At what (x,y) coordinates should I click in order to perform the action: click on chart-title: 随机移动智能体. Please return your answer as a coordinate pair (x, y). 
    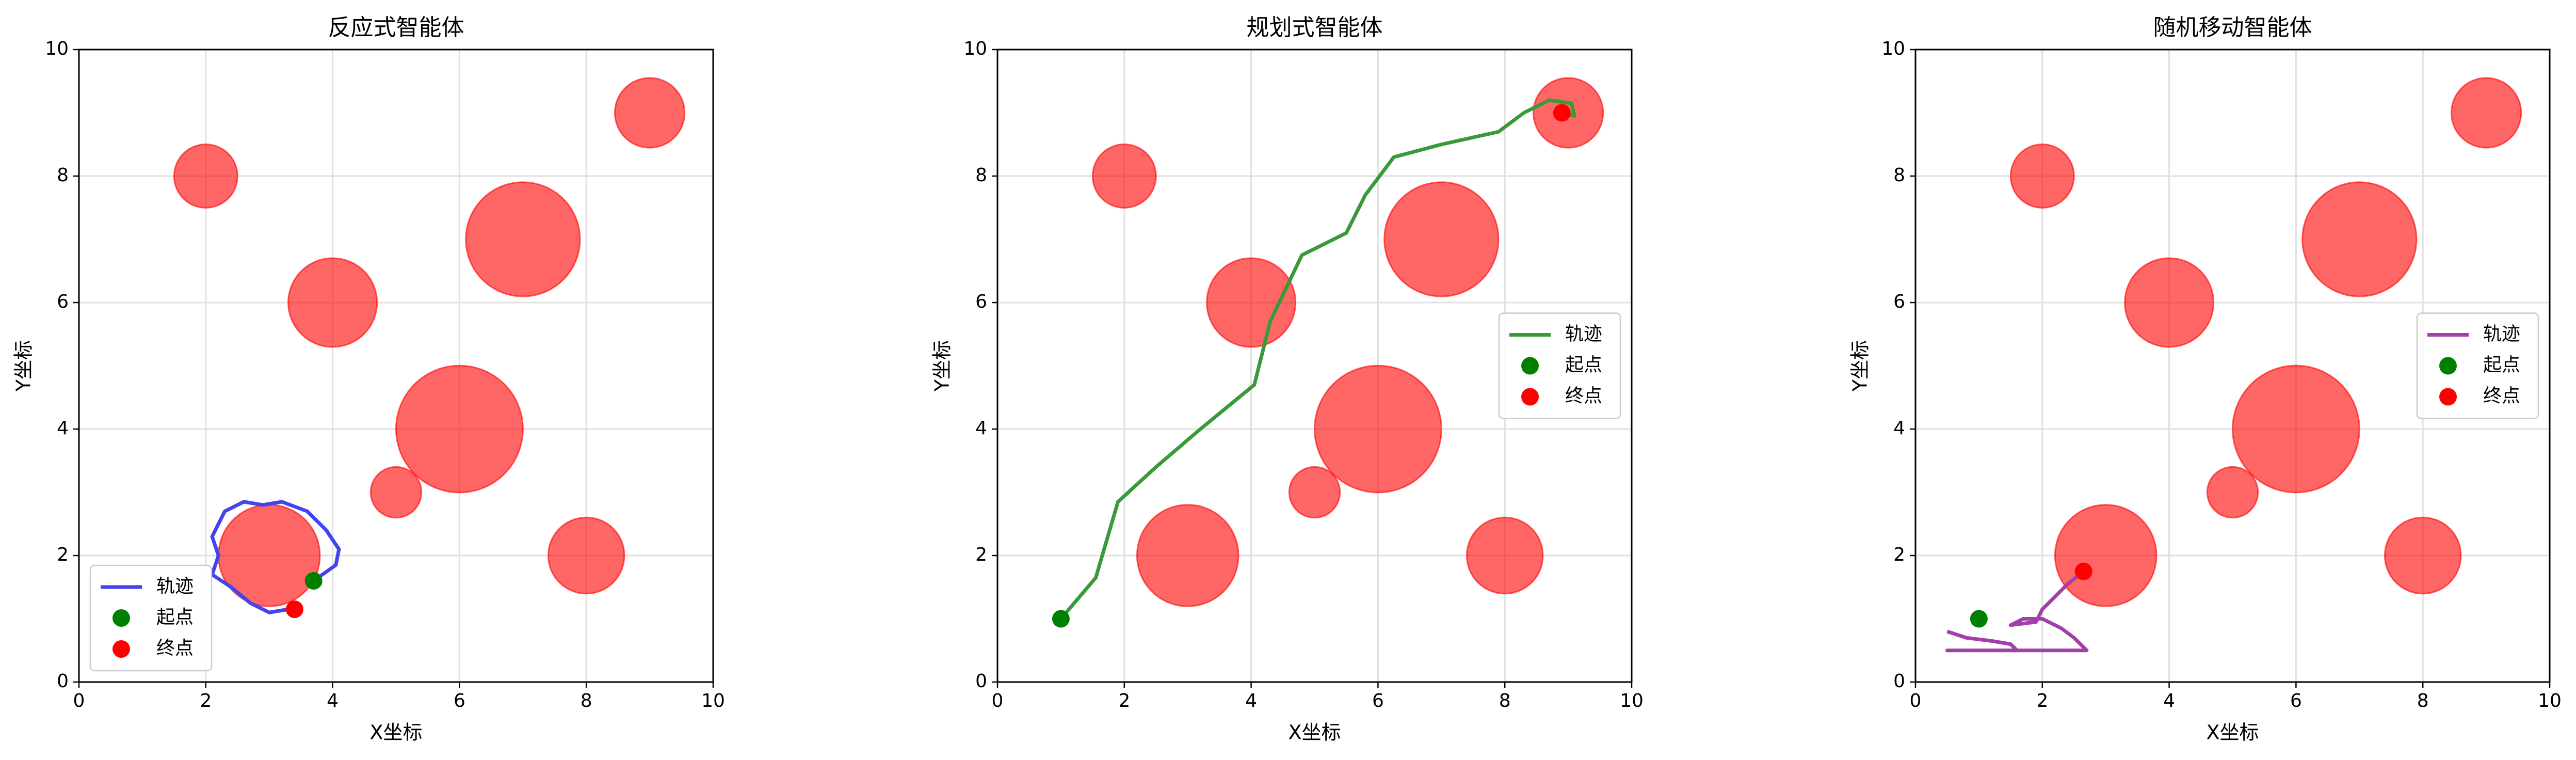
    Looking at the image, I should click on (2233, 27).